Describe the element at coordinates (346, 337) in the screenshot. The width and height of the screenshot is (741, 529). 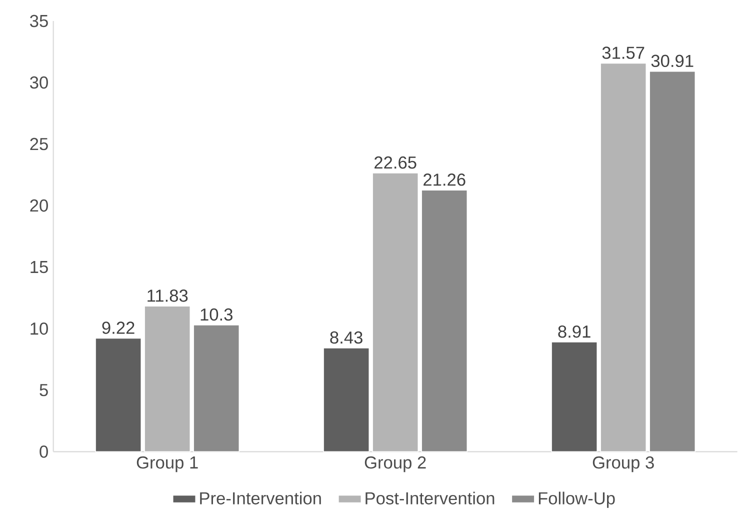
I see `data-label: 8.43` at that location.